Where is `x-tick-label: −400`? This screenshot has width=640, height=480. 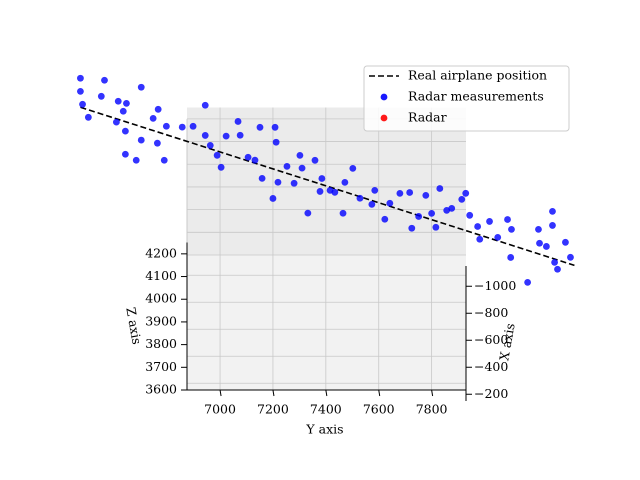
x-tick-label: −400 is located at coordinates (491, 366).